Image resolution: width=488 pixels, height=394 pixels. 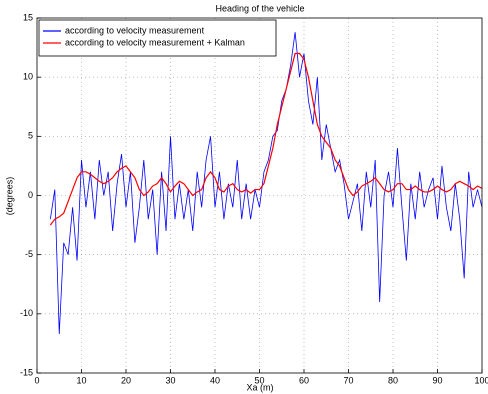 What do you see at coordinates (348, 380) in the screenshot?
I see `x-tick-label: 70` at bounding box center [348, 380].